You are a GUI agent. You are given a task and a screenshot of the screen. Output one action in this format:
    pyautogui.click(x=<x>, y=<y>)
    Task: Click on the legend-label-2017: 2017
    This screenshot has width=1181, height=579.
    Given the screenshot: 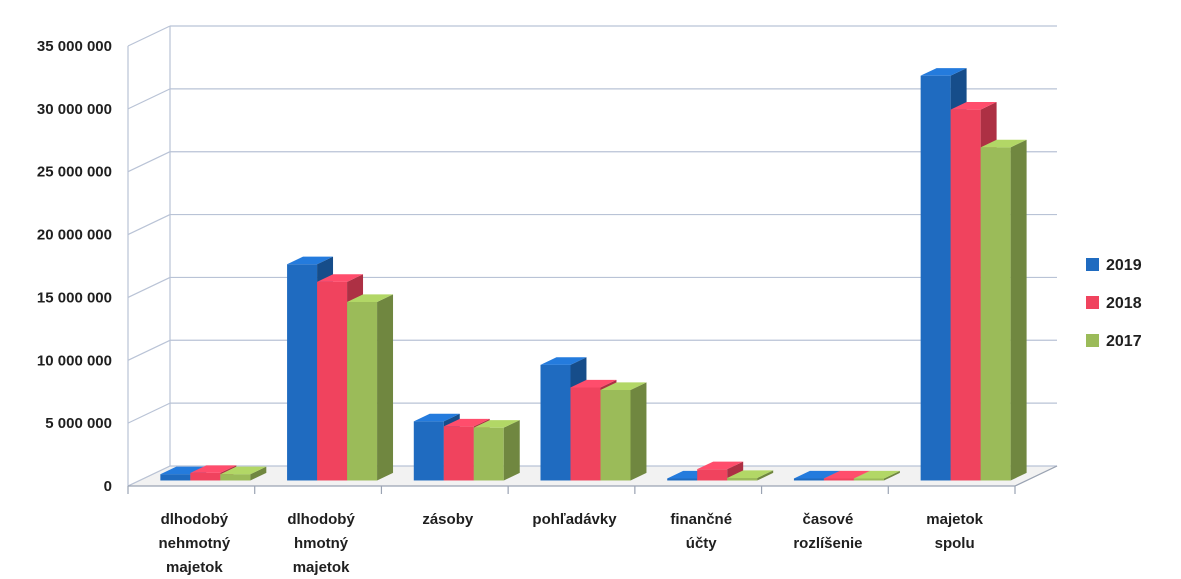 What is the action you would take?
    pyautogui.click(x=1124, y=341)
    